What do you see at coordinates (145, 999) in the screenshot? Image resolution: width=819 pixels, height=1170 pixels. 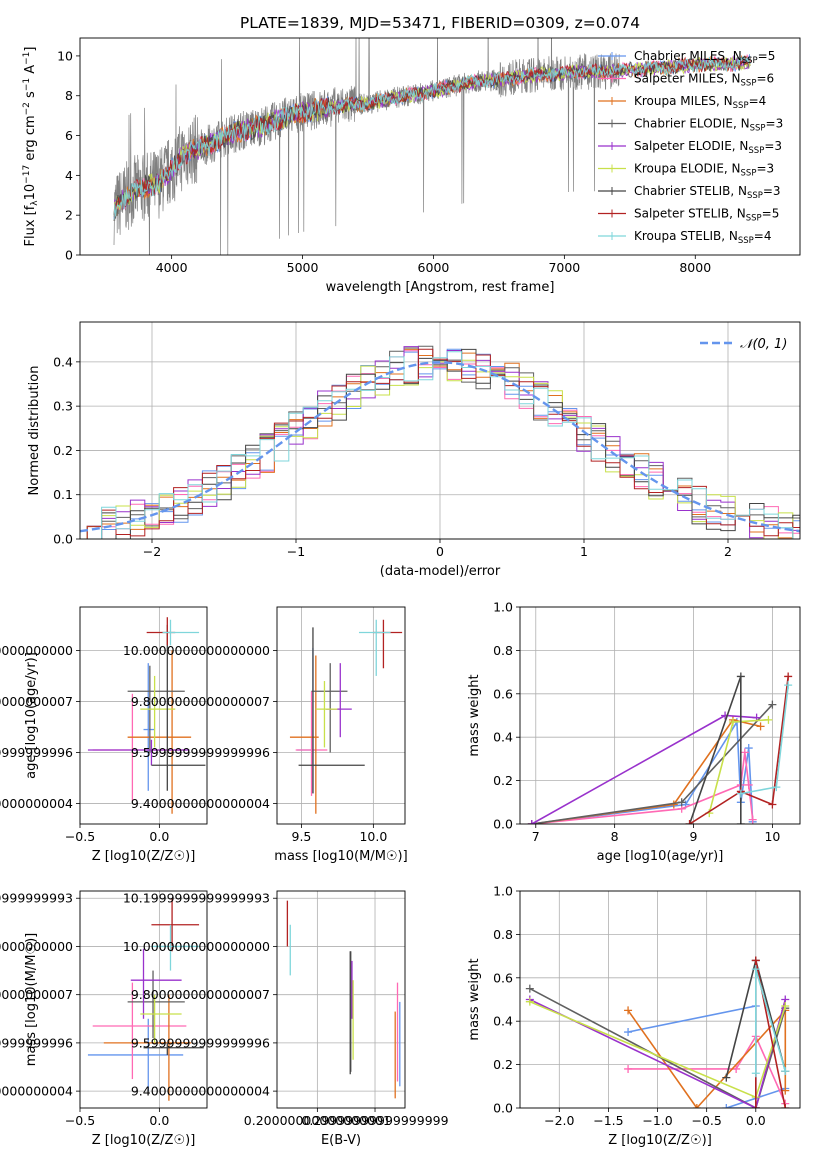 I see `mass_vs_Z-data` at bounding box center [145, 999].